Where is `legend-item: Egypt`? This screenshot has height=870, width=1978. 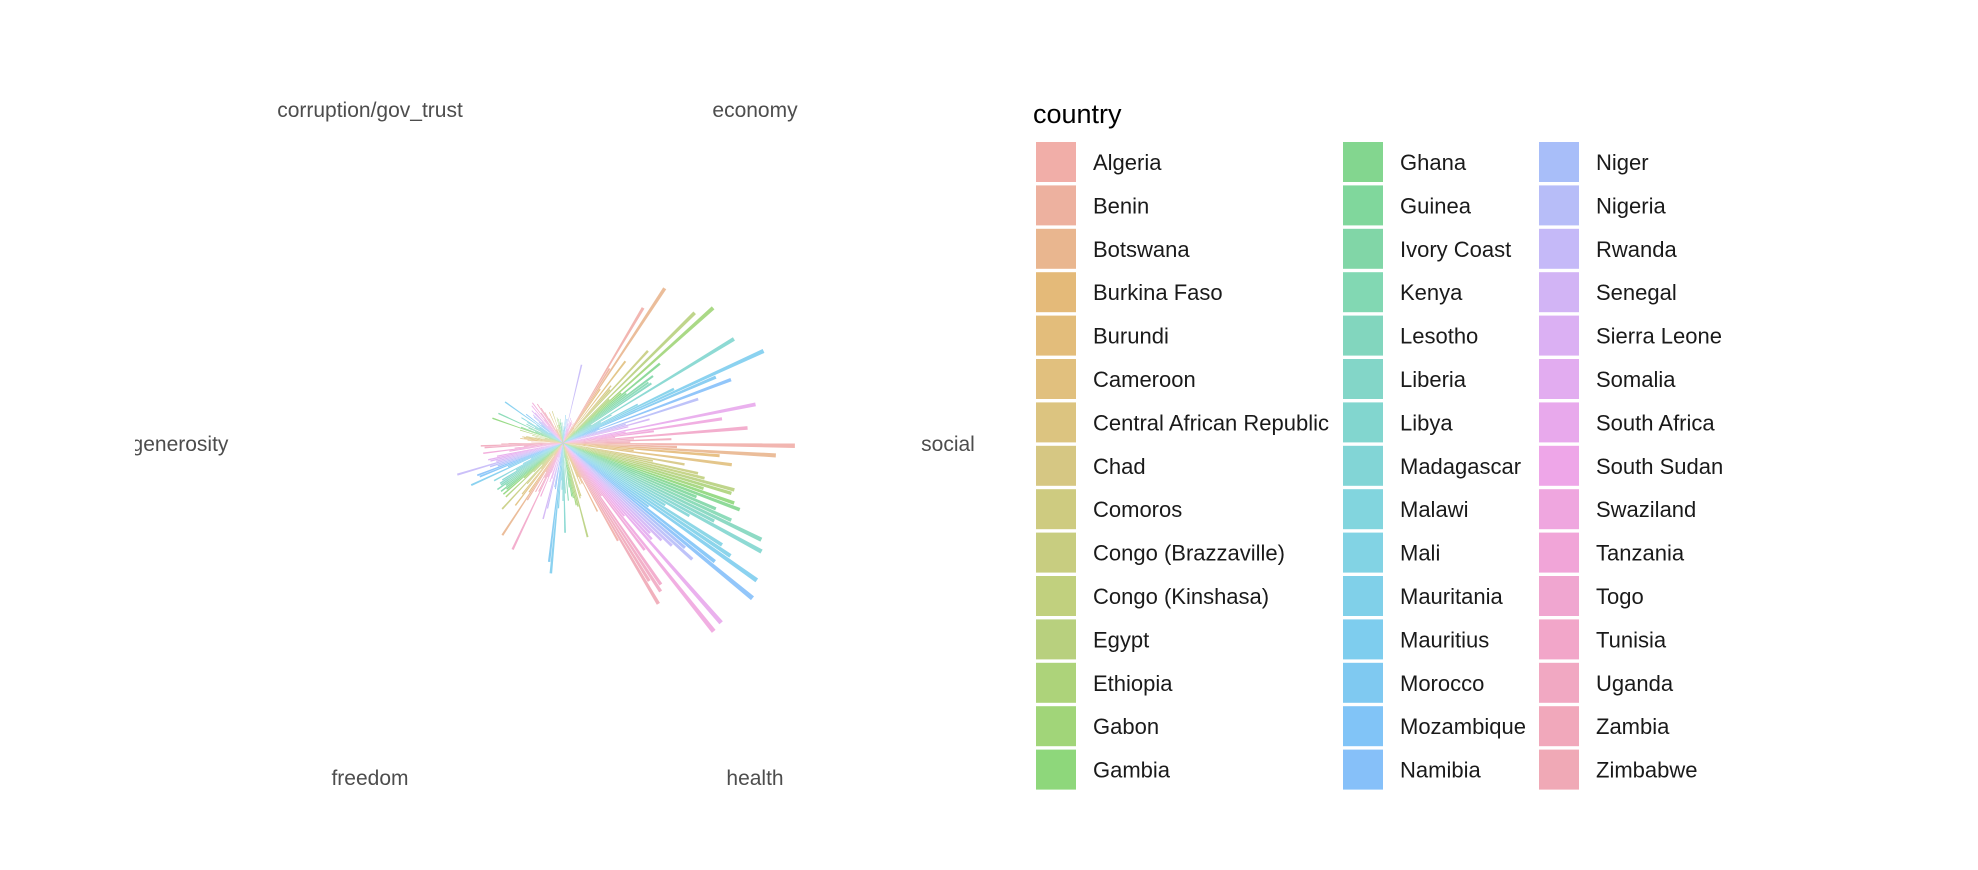
legend-item: Egypt is located at coordinates (1092, 639).